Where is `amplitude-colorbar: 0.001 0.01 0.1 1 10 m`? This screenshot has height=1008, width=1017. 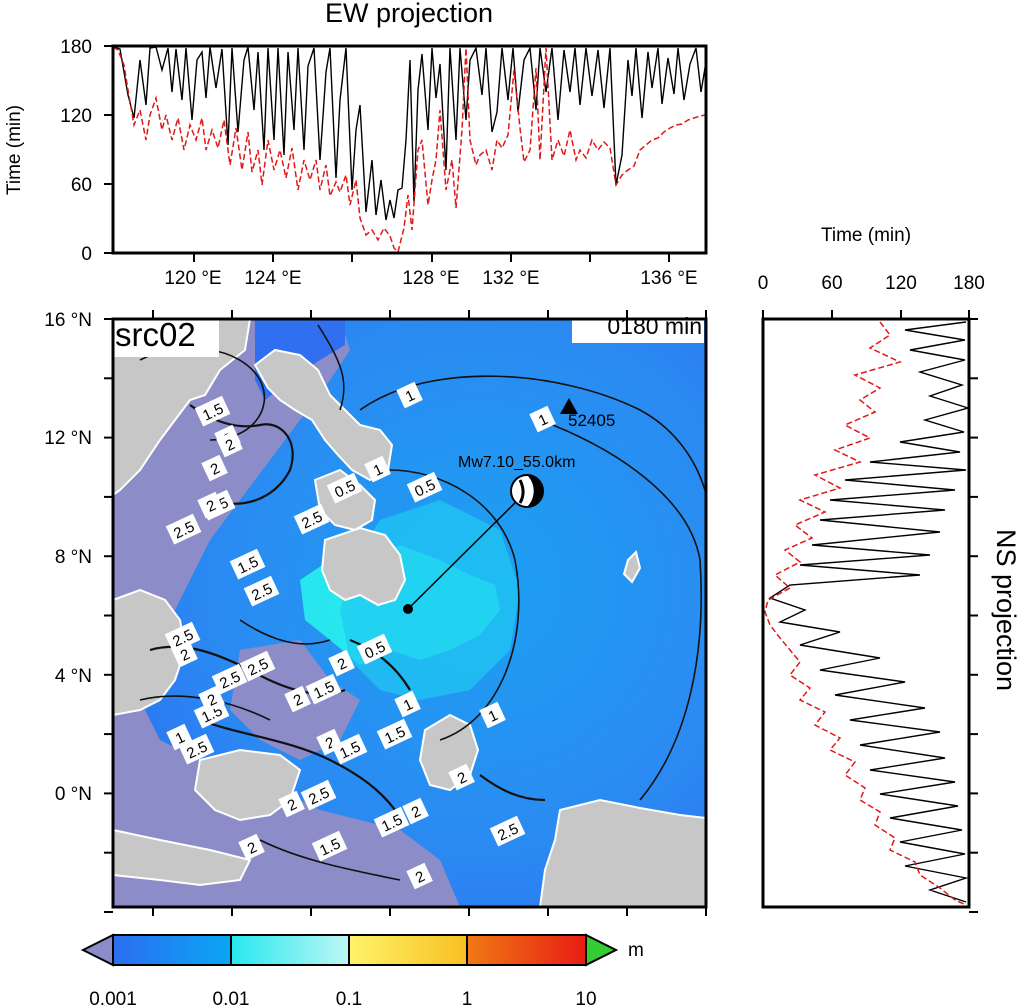
amplitude-colorbar: 0.001 0.01 0.1 1 10 m is located at coordinates (362, 970).